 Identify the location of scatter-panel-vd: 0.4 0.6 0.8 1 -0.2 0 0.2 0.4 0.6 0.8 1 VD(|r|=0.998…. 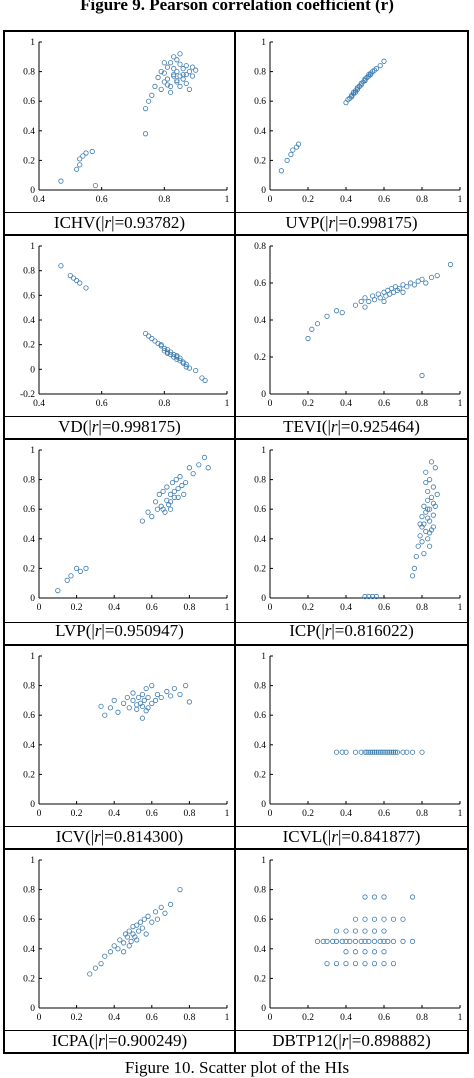
(119, 337).